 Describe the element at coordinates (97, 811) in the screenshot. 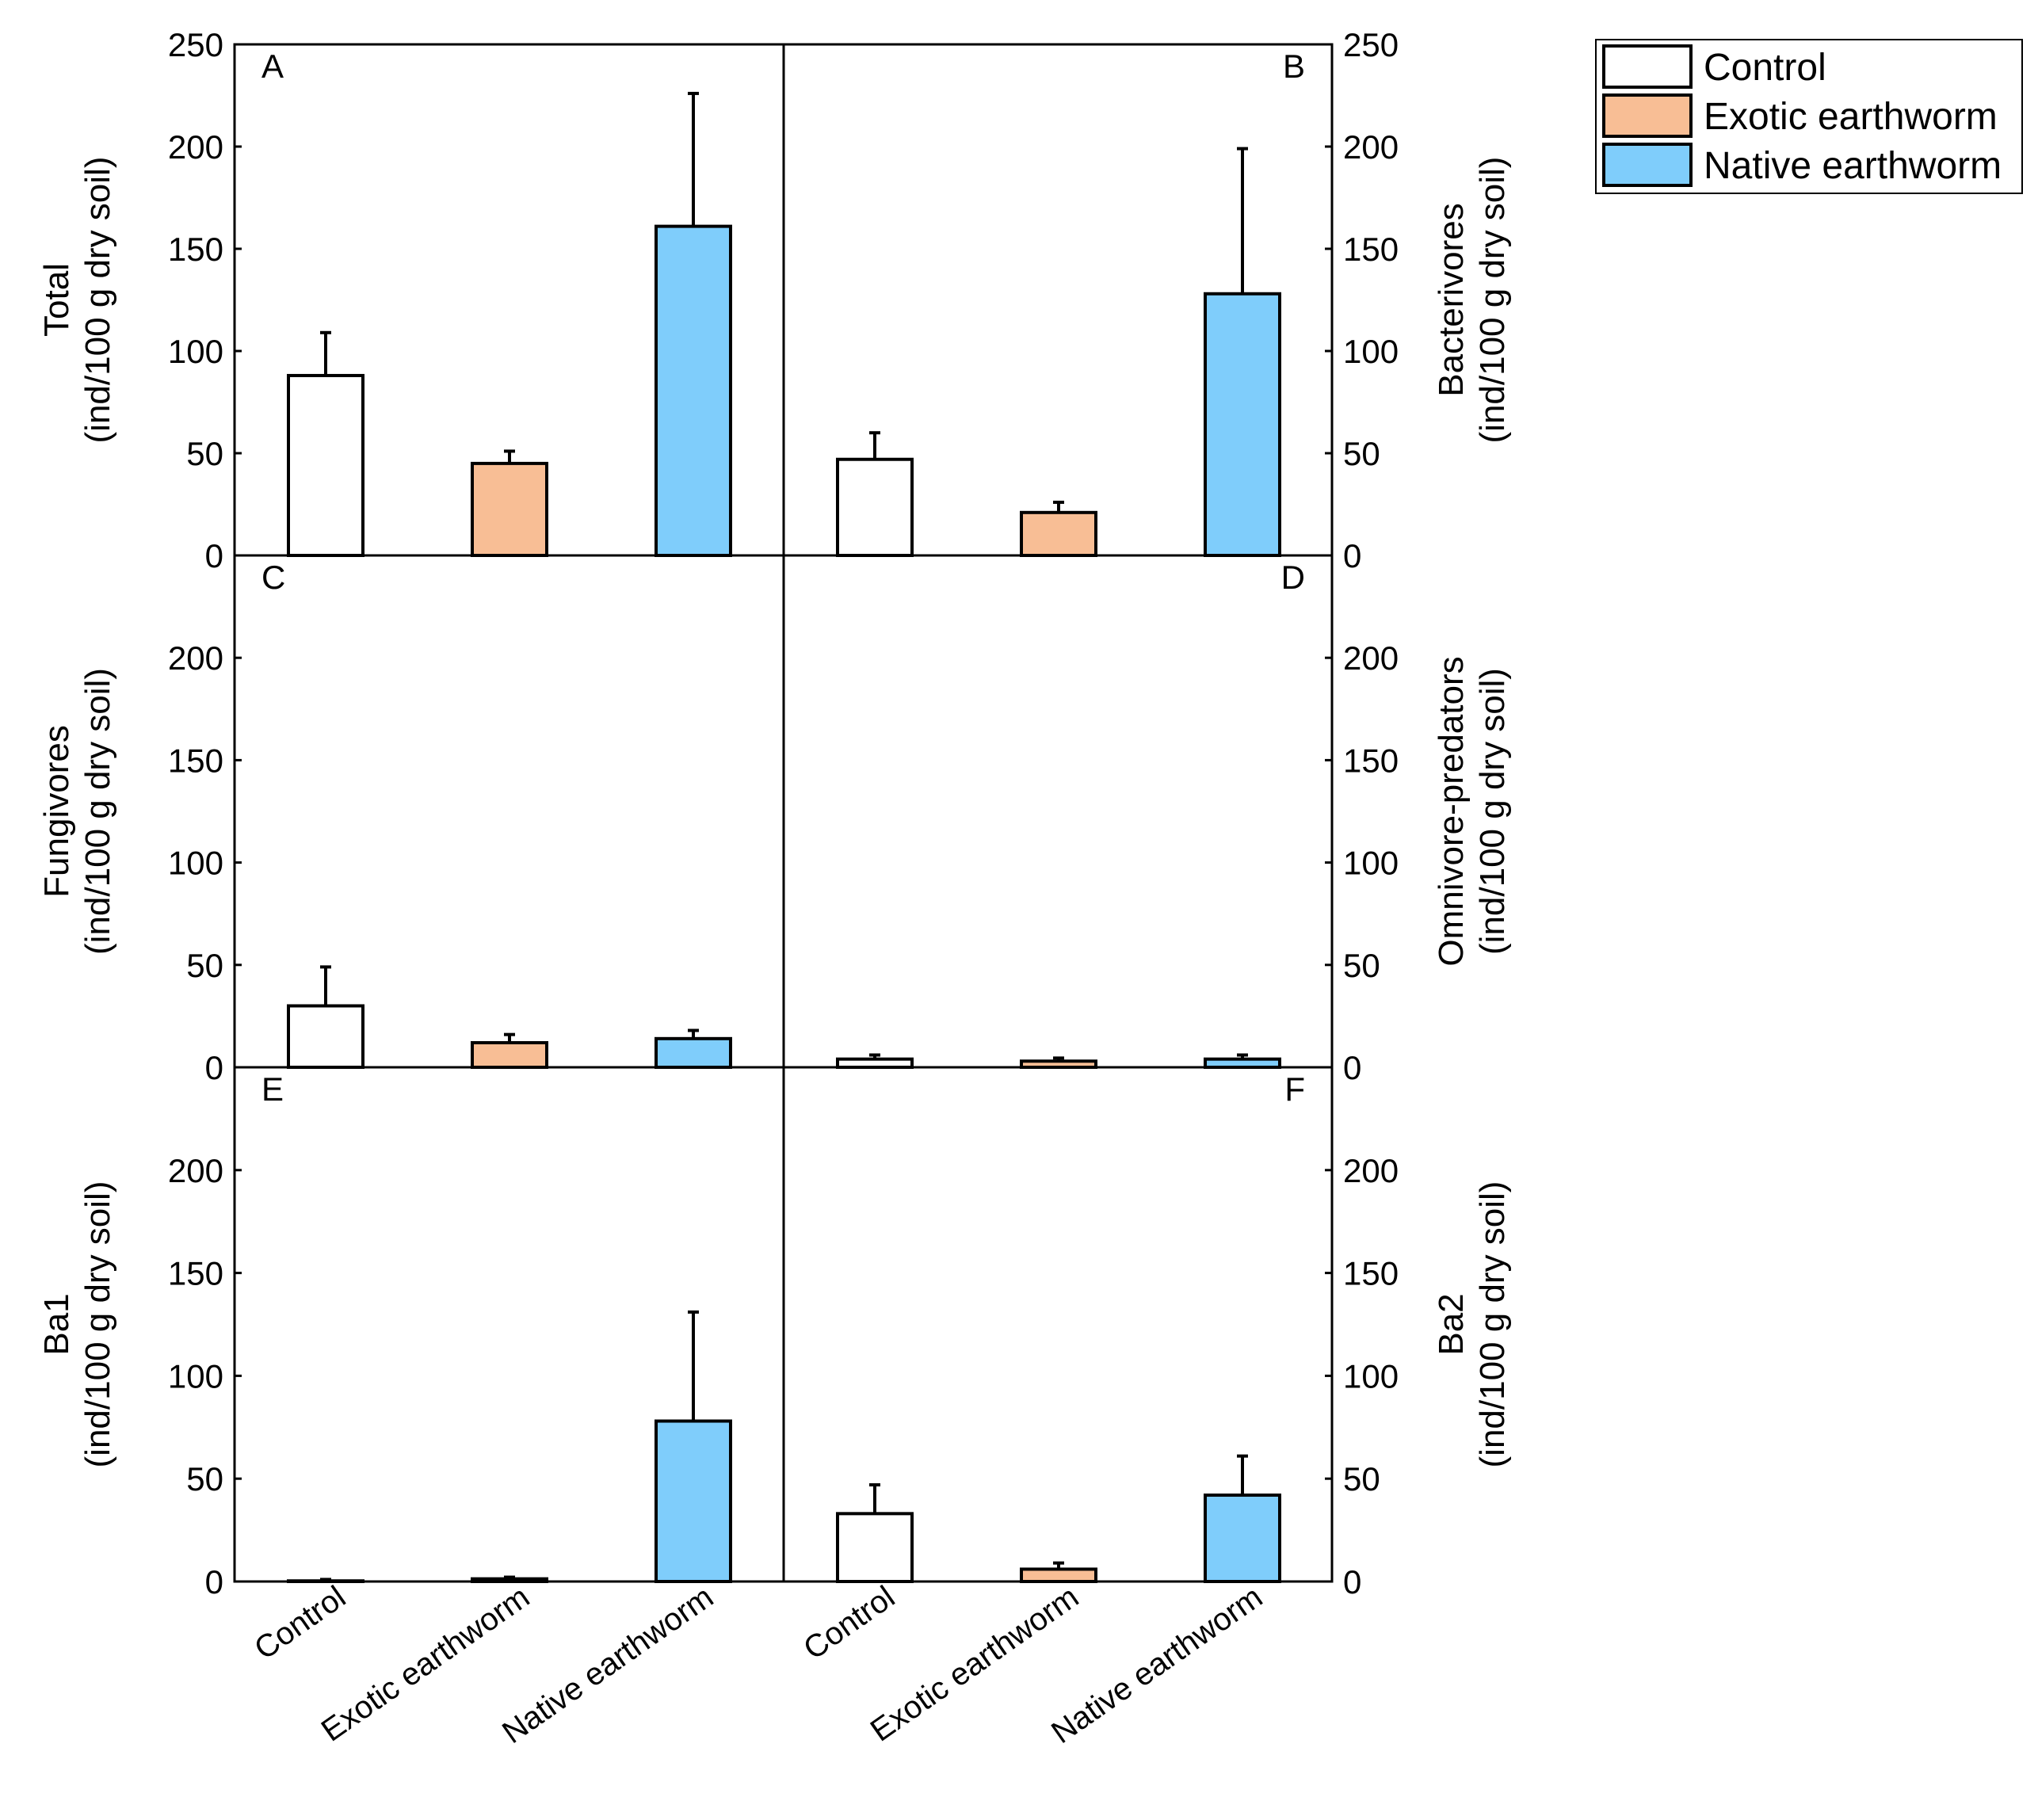

I see `y-axis-unit-c: (ind/100 g dry soil)` at that location.